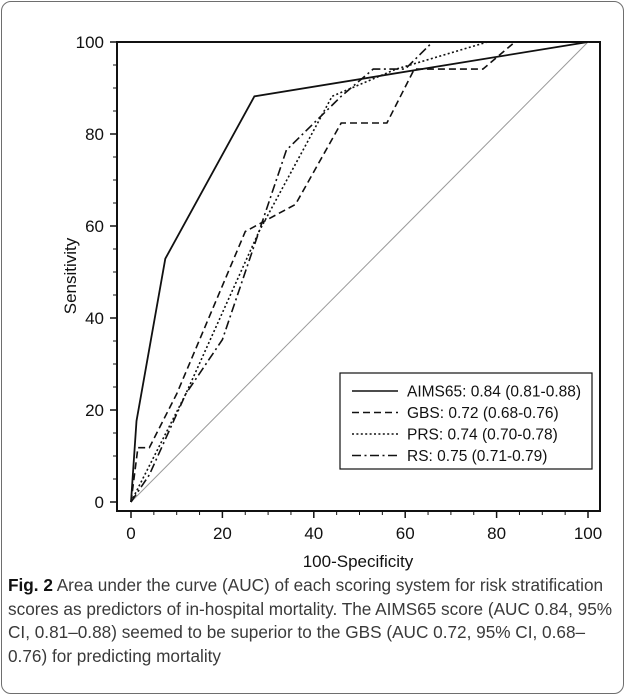  What do you see at coordinates (115, 272) in the screenshot?
I see `y-axis-minor-ticks` at bounding box center [115, 272].